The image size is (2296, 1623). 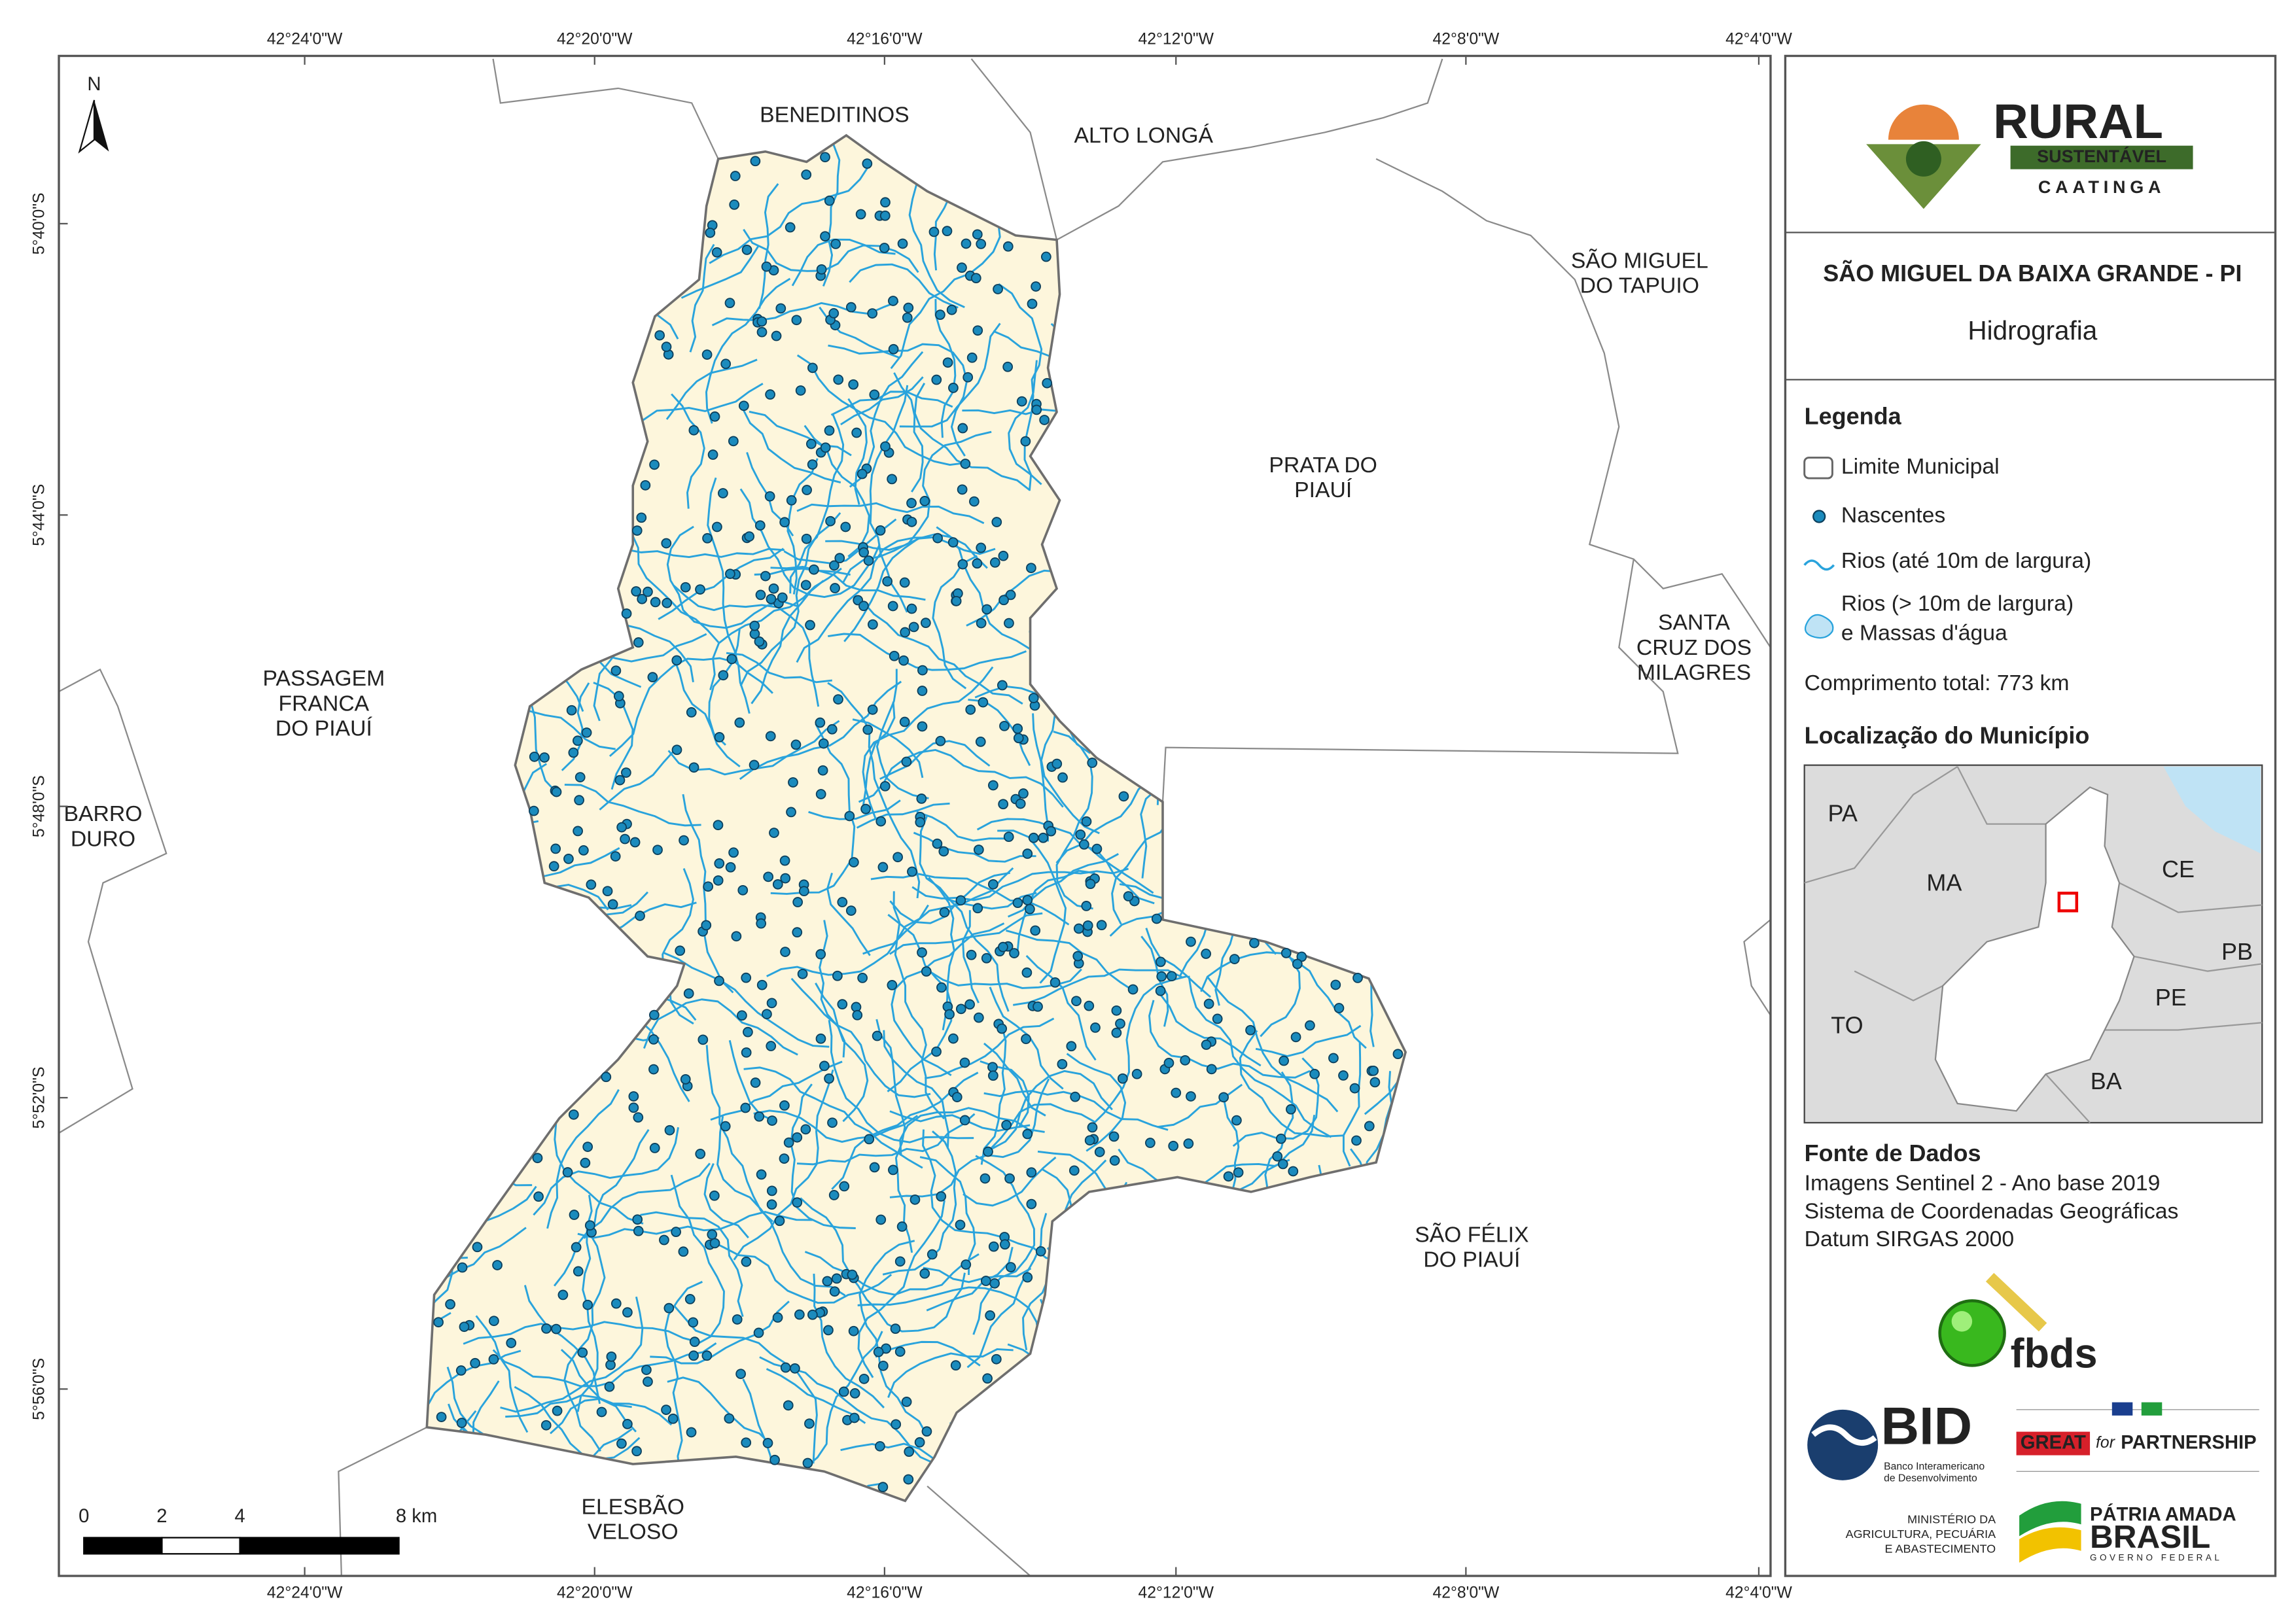 What do you see at coordinates (104, 814) in the screenshot?
I see `place-label: BARRO` at bounding box center [104, 814].